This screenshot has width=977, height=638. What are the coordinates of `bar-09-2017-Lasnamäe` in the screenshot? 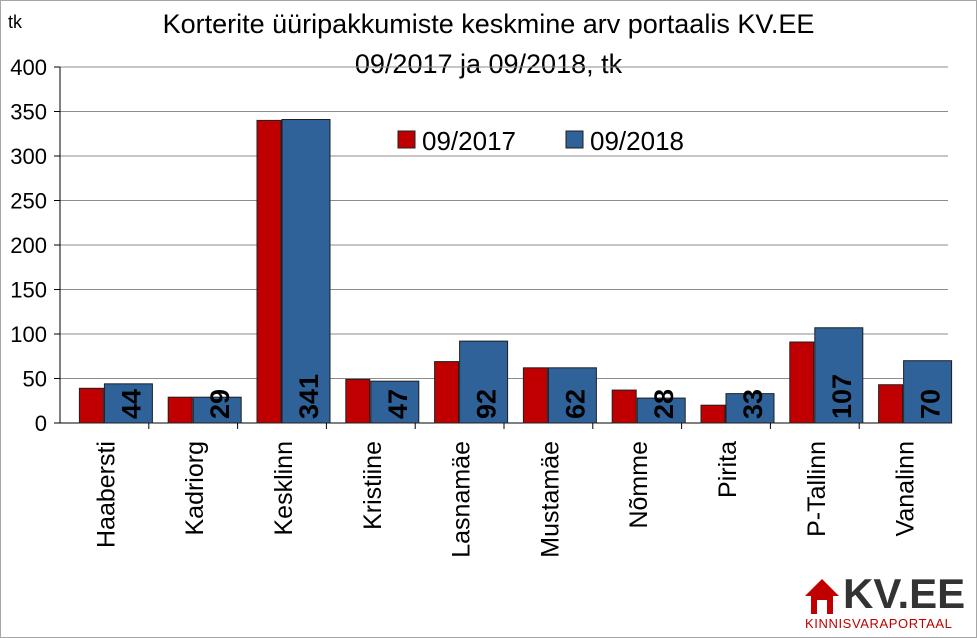 It's located at (447, 392).